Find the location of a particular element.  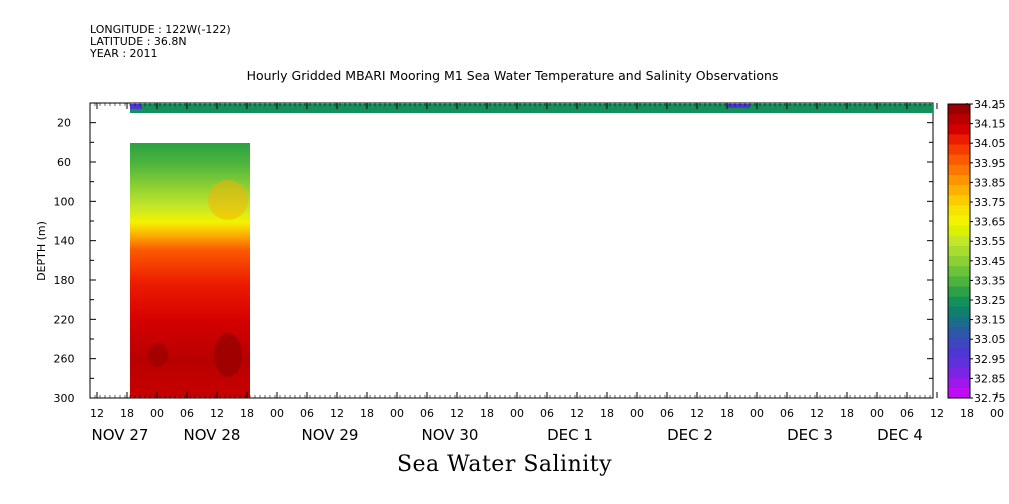

colorbar-label: 33.45 is located at coordinates (990, 261).